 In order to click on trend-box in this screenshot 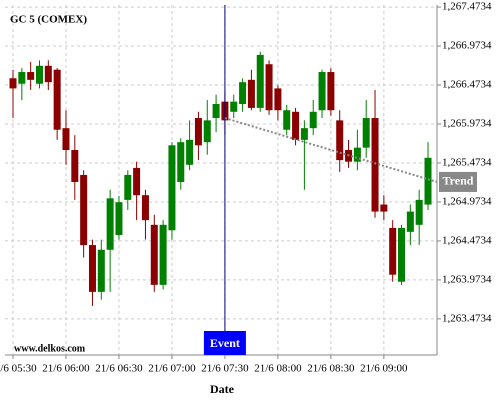, I will do `click(458, 181)`.